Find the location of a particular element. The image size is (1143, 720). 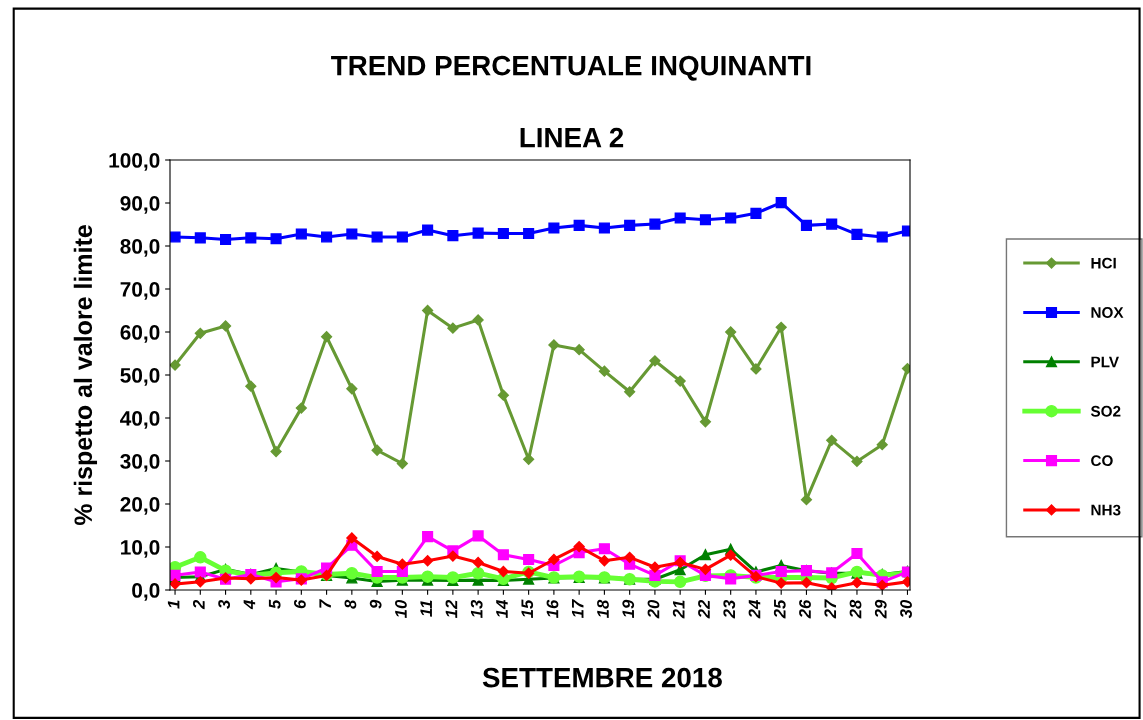

x-tick-label: 11 is located at coordinates (426, 608).